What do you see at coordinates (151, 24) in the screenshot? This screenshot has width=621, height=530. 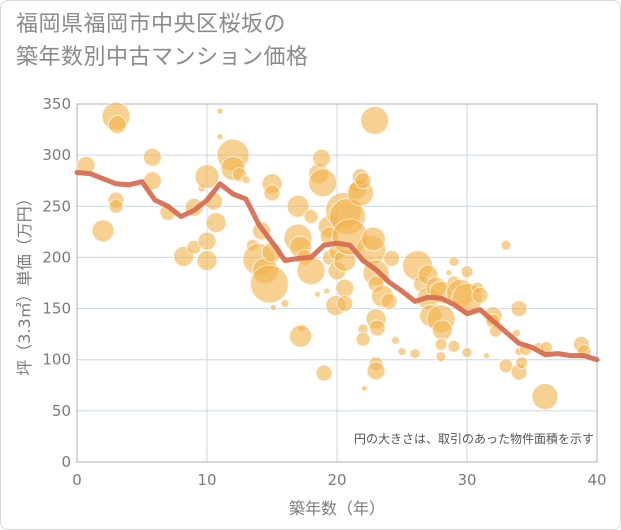 I see `title-line-1: 福岡県福岡市中央区桜坂の` at bounding box center [151, 24].